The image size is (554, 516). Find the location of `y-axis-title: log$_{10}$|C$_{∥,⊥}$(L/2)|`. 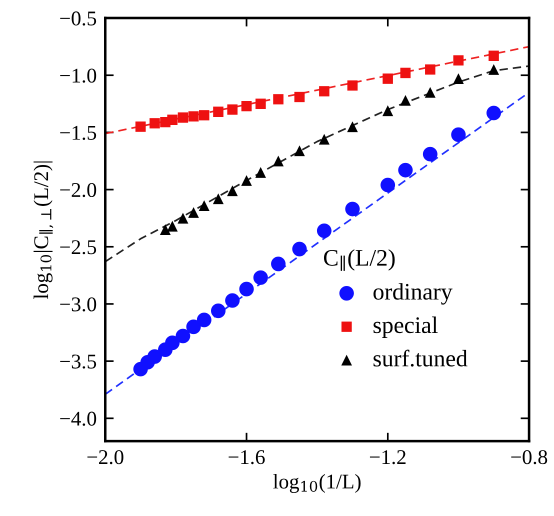

y-axis-title: log$_{10}$|C$_{∥,⊥}$(L/2)| is located at coordinates (44, 230).